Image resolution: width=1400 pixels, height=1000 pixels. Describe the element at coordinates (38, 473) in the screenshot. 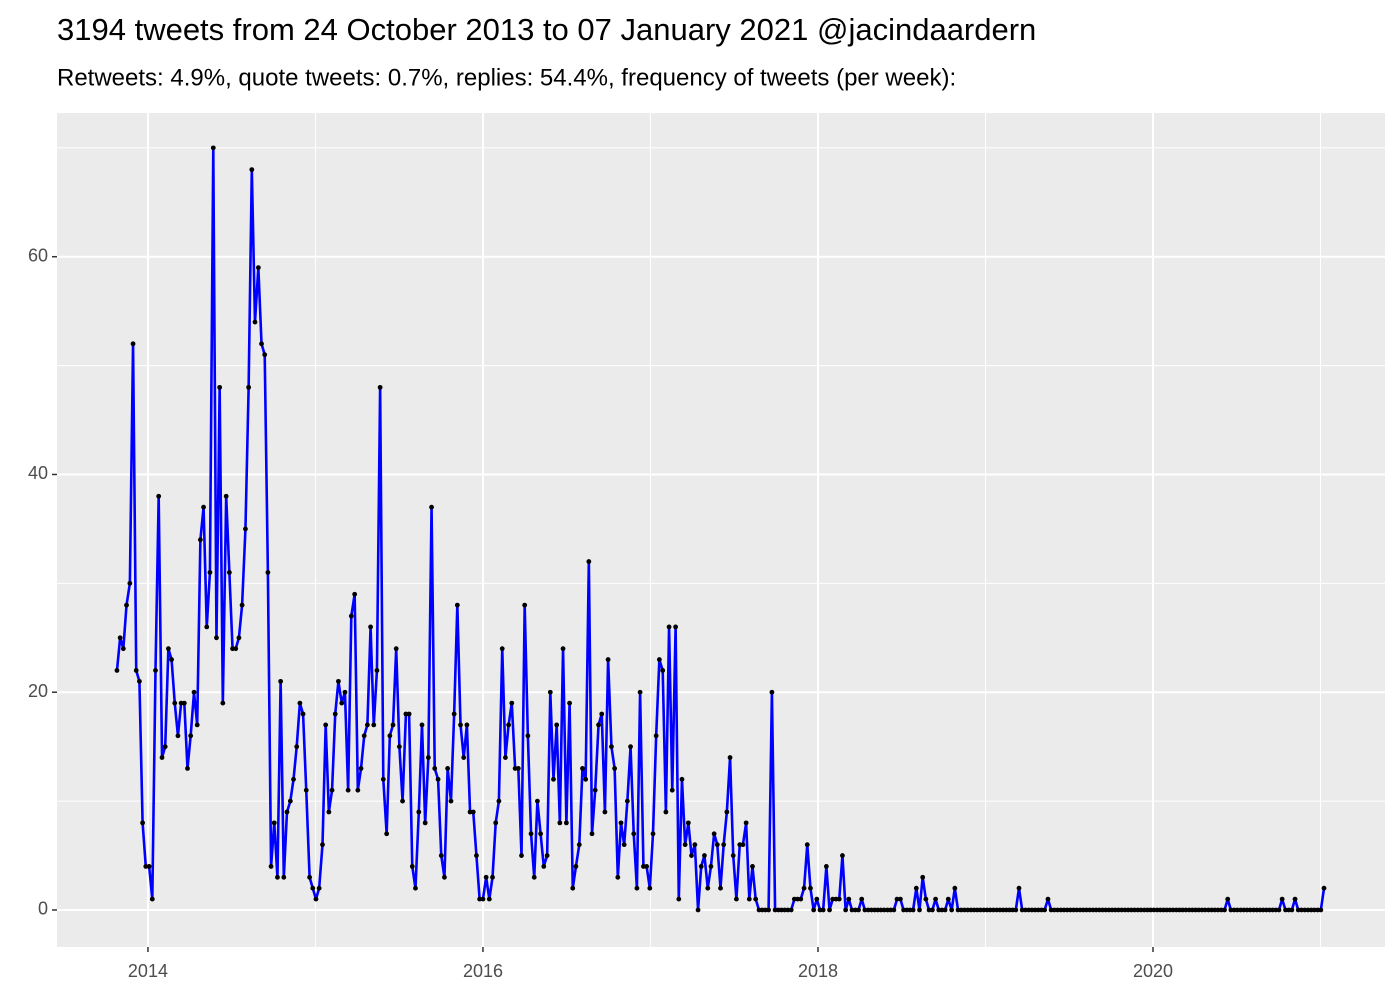

I see `y-tick-label: 40` at that location.